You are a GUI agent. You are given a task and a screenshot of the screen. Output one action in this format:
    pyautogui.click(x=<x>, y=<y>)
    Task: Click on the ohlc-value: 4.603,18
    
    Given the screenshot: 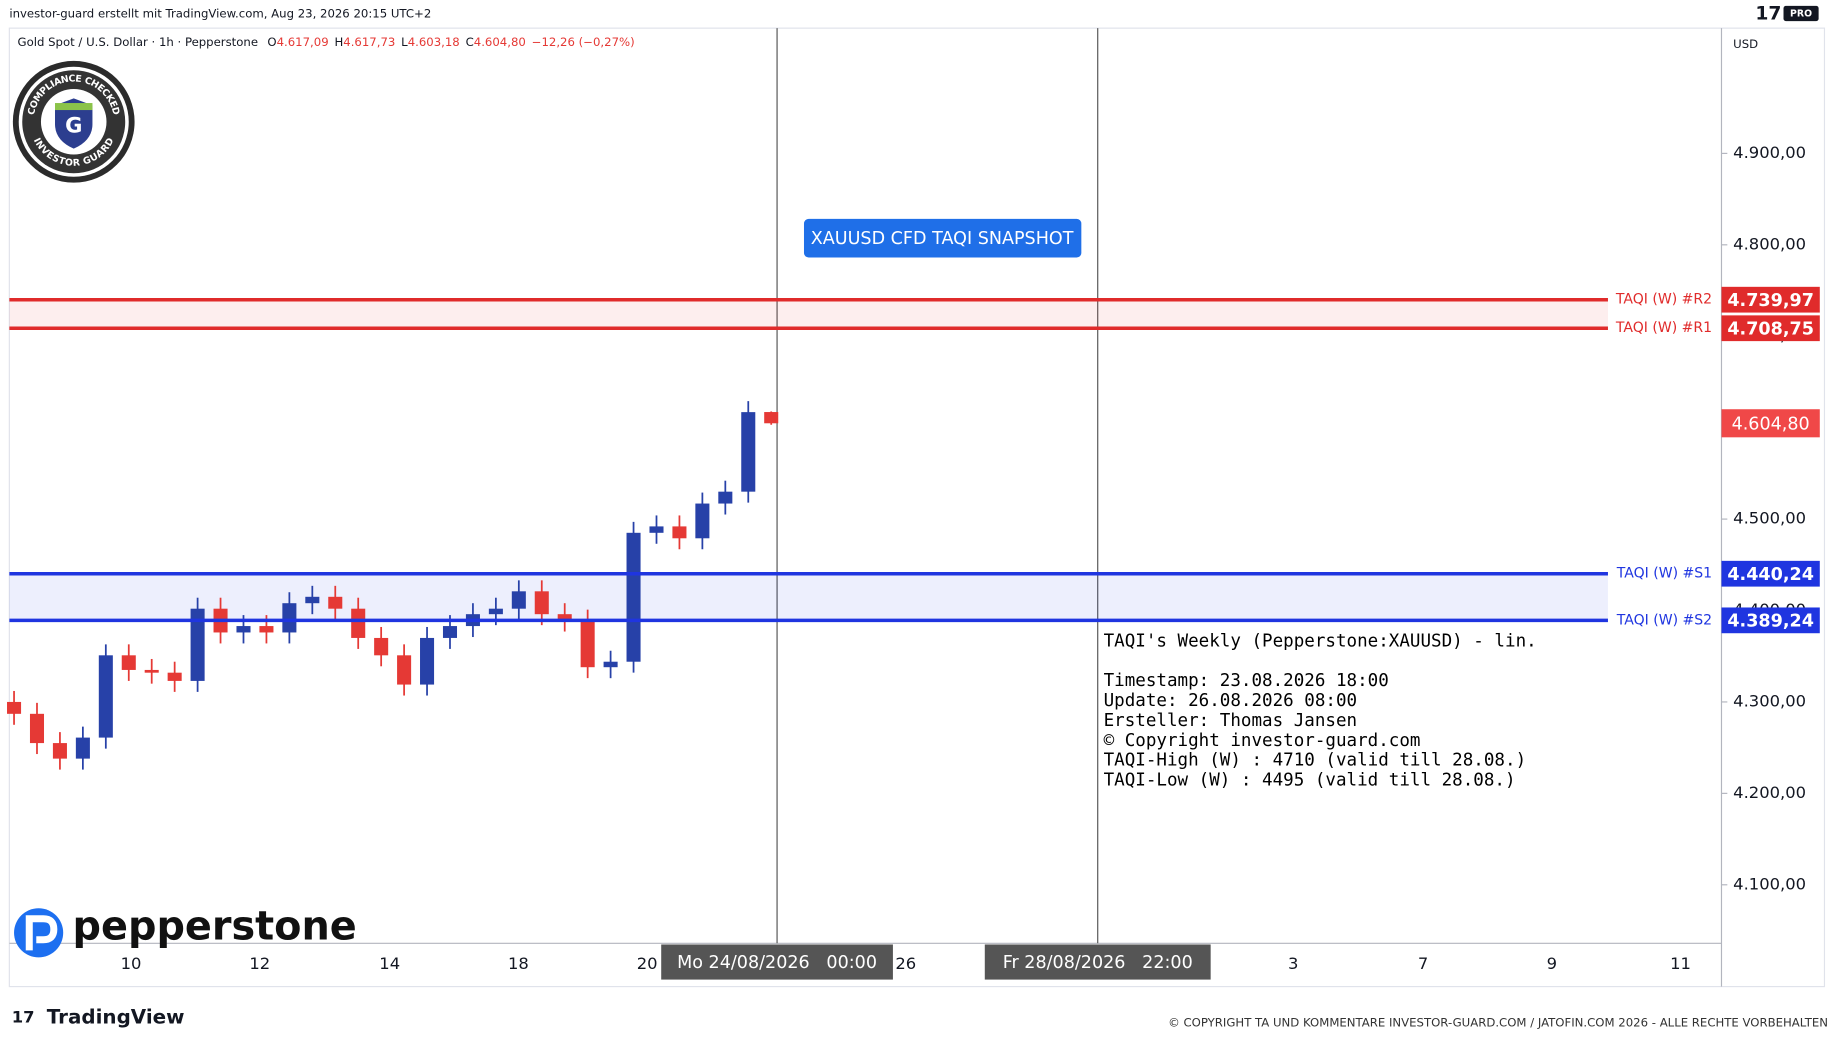 What is the action you would take?
    pyautogui.click(x=434, y=42)
    